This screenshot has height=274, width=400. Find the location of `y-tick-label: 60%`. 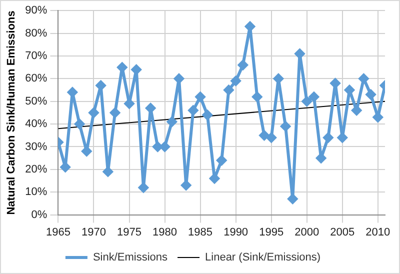

y-tick-label: 60% is located at coordinates (36, 78).